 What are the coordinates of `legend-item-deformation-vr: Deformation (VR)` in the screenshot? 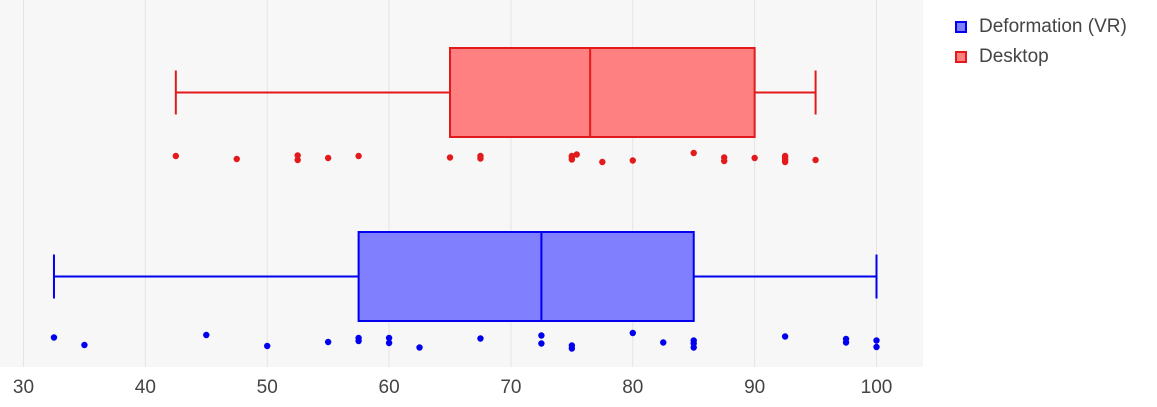 It's located at (1041, 27).